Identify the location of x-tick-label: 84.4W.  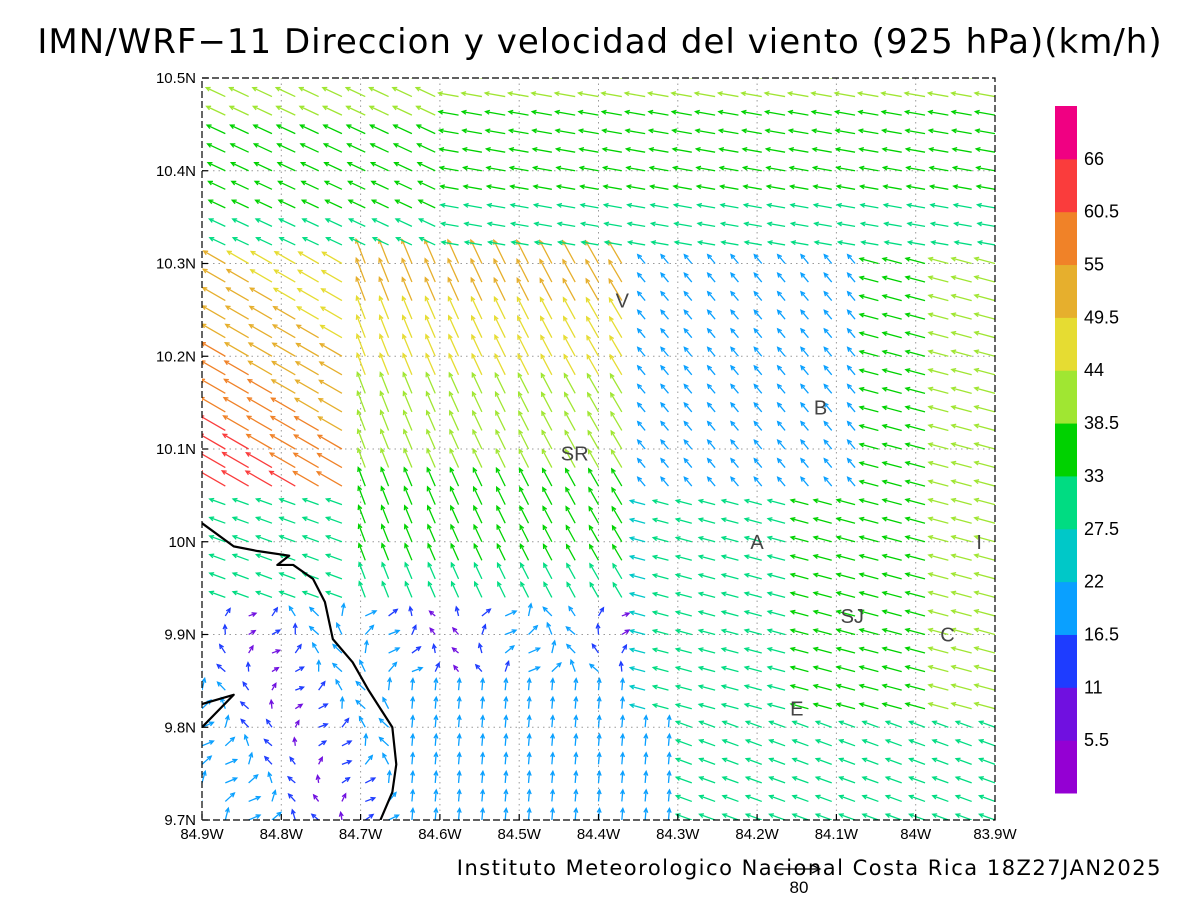
(599, 834).